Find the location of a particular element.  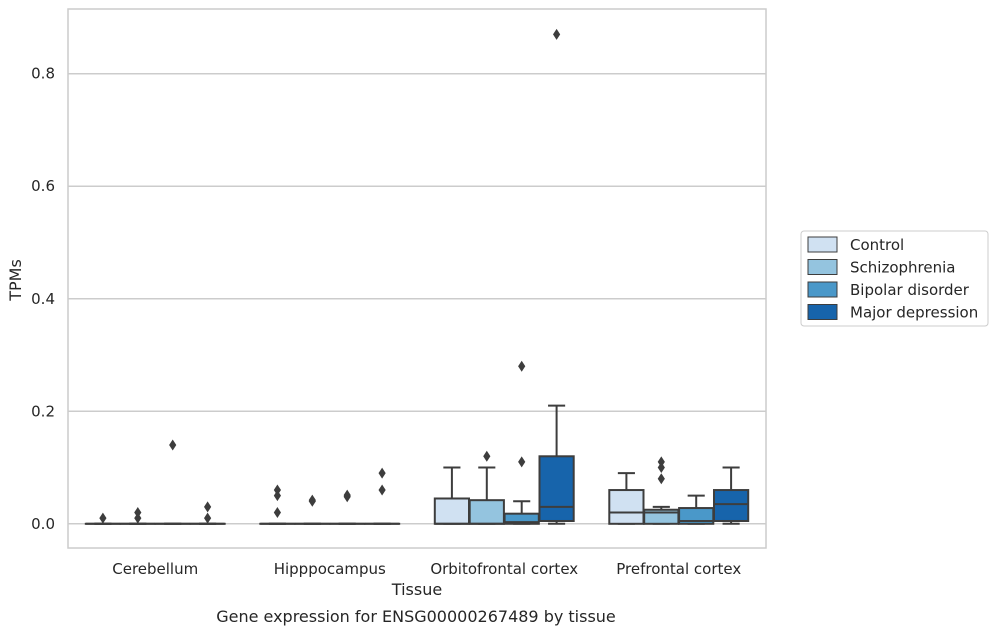

y-tick-label: 0.0 is located at coordinates (43, 524).